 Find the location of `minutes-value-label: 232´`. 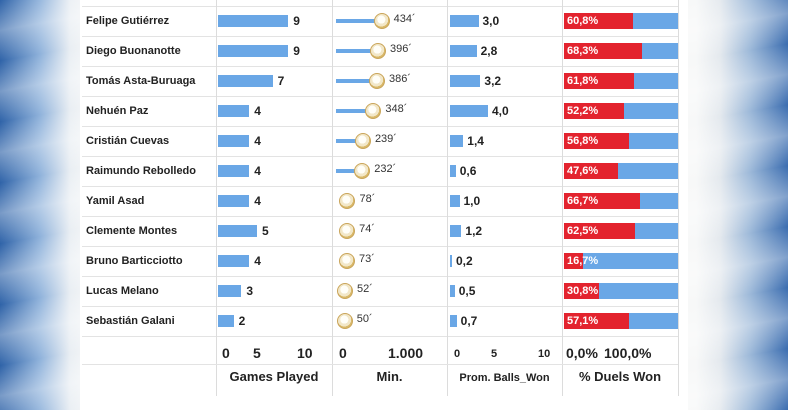

minutes-value-label: 232´ is located at coordinates (385, 169).